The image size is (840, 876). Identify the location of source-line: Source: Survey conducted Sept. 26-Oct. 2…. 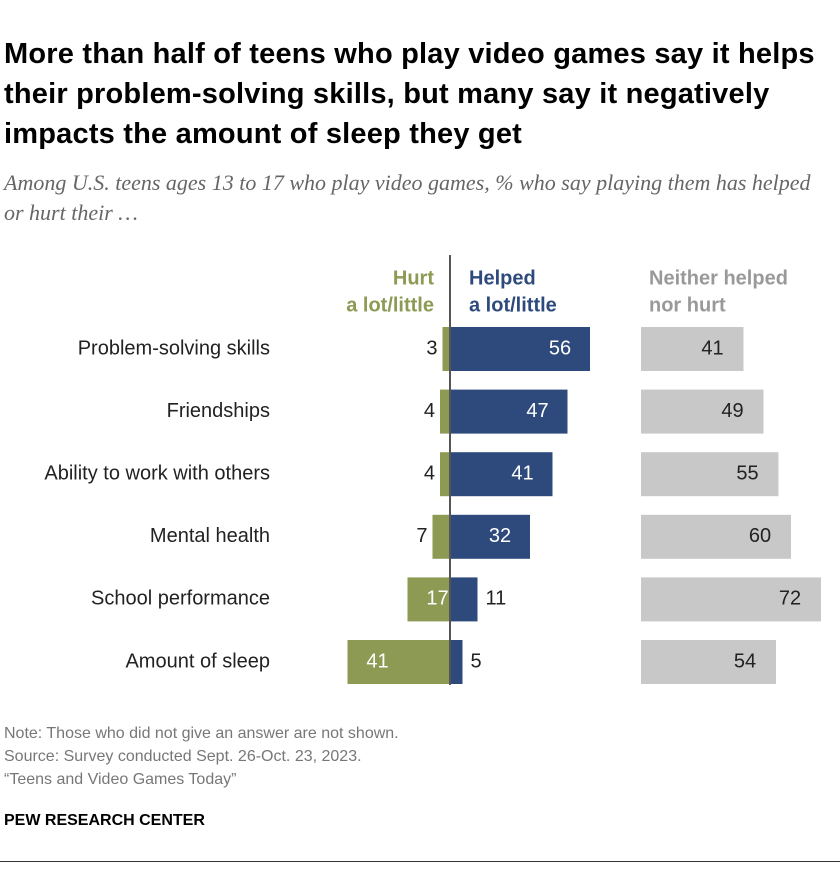
(183, 756).